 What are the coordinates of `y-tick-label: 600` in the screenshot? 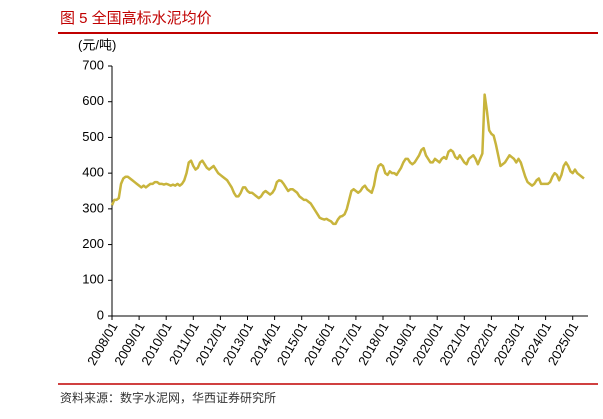 It's located at (93, 100).